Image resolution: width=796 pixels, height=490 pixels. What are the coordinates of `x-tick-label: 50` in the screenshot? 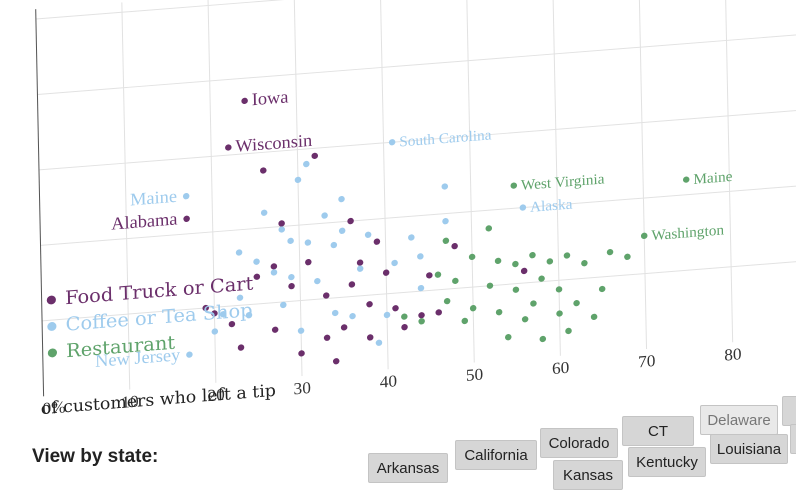 It's located at (475, 375).